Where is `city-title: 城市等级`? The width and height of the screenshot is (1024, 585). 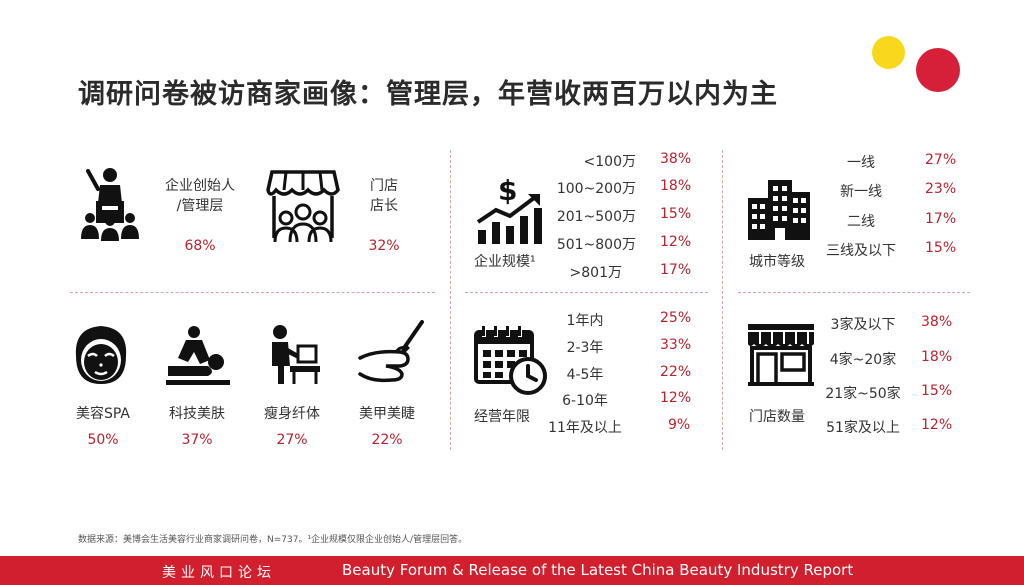
city-title: 城市等级 is located at coordinates (777, 262).